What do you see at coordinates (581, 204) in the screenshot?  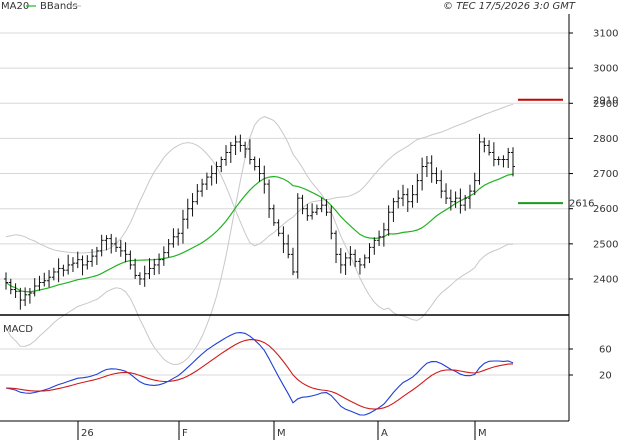 I see `support-label: 2616` at bounding box center [581, 204].